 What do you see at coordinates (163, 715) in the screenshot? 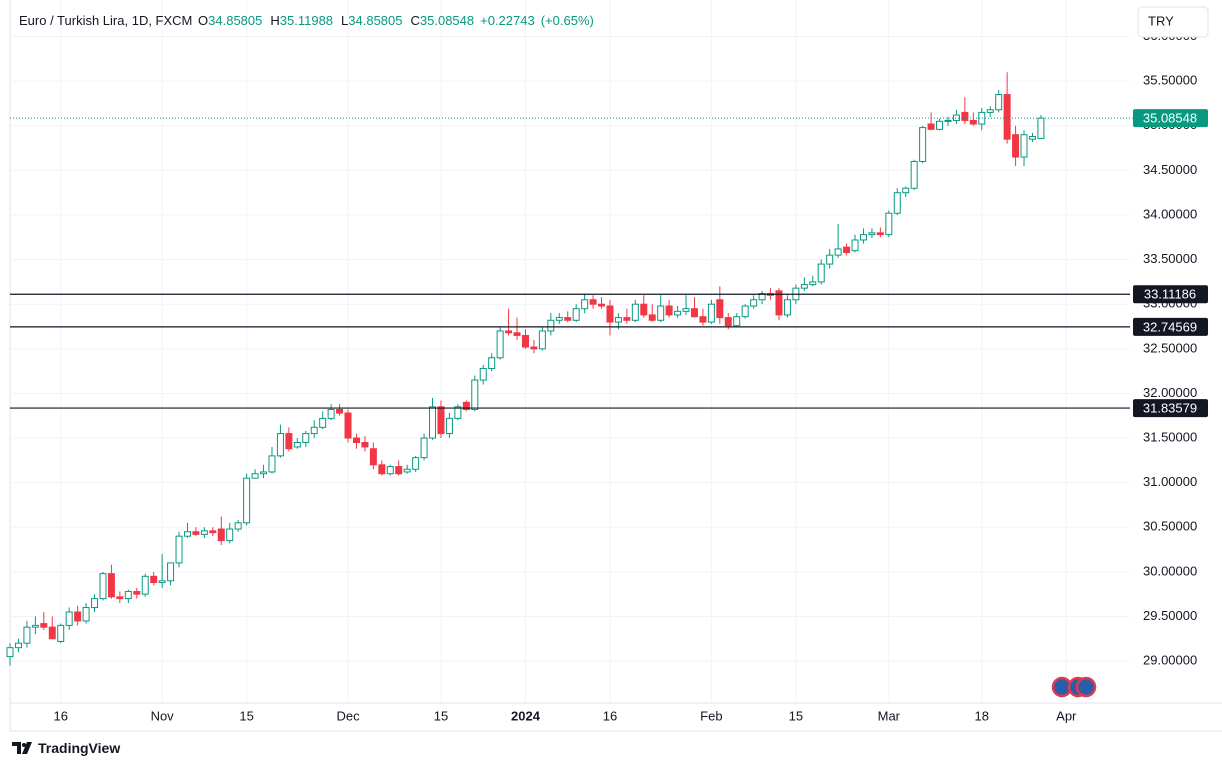
I see `x-tick-label: Nov` at bounding box center [163, 715].